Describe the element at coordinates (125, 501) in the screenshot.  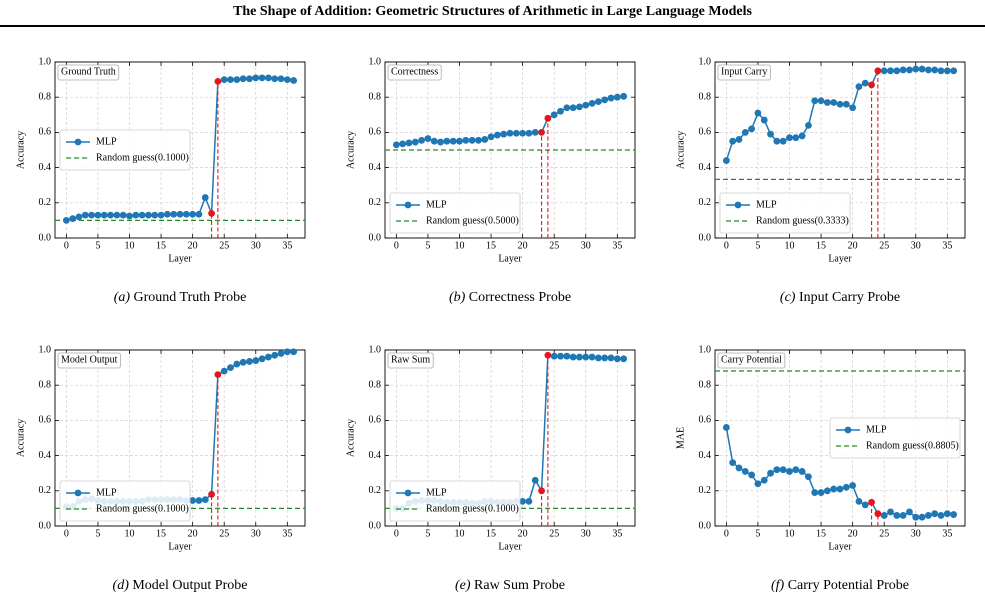
I see `legend-box` at that location.